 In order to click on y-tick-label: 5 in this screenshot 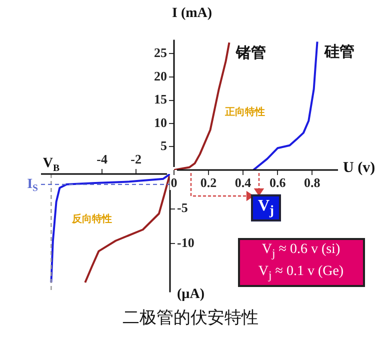, I will do `click(164, 146)`.